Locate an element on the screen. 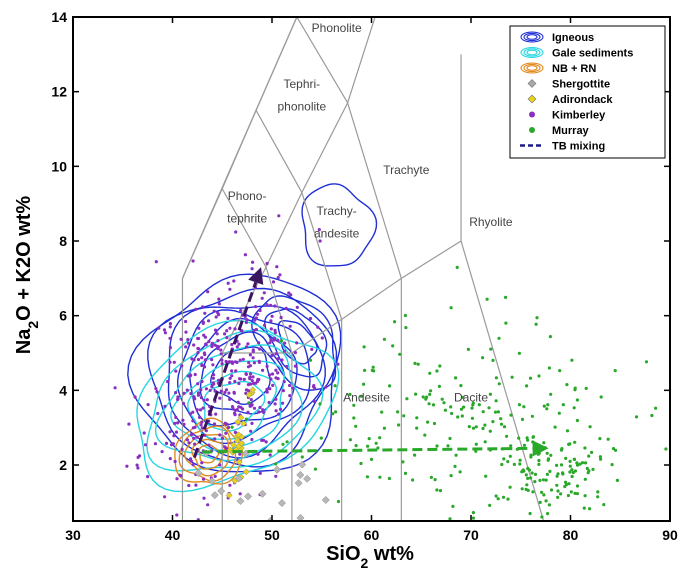  legend-gale-sediments-label: Gale sediments is located at coordinates (592, 54).